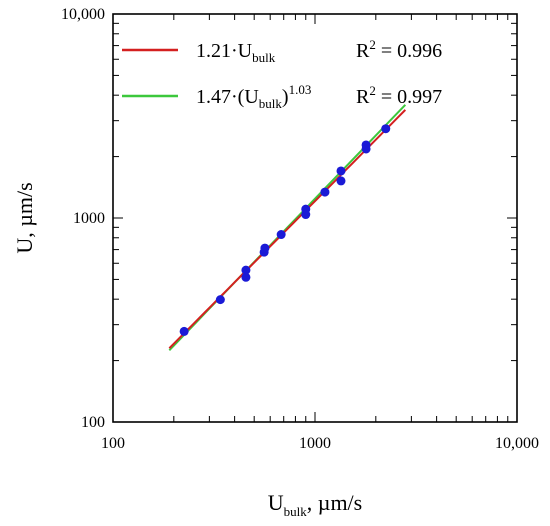 Image resolution: width=550 pixels, height=526 pixels. I want to click on y-tick-label: 10,000, so click(83, 14).